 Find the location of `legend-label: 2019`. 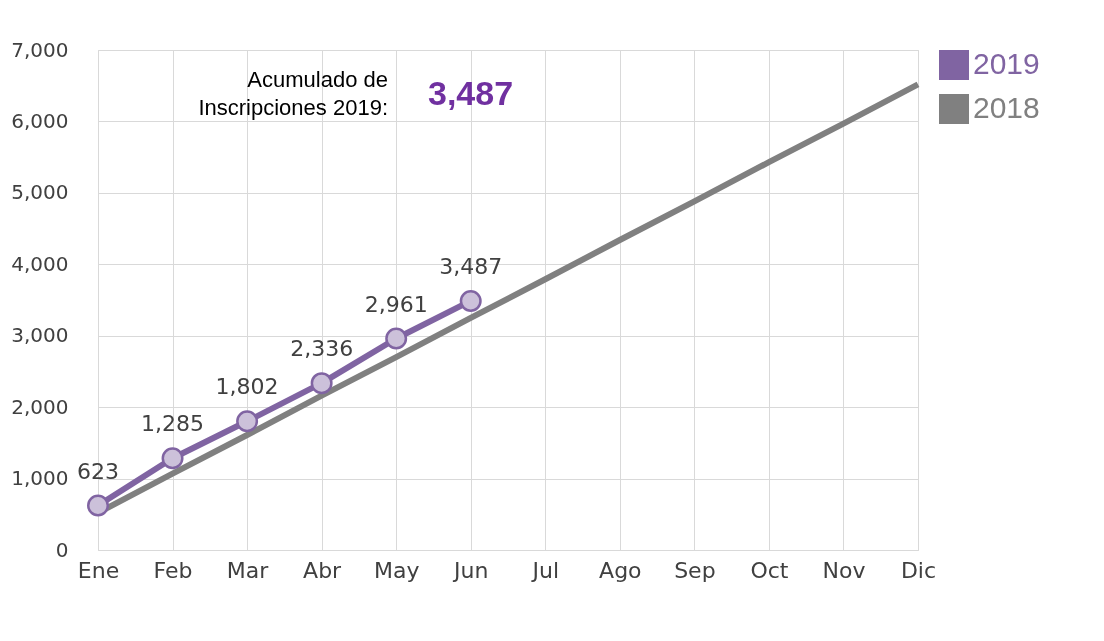

legend-label: 2019 is located at coordinates (1006, 63).